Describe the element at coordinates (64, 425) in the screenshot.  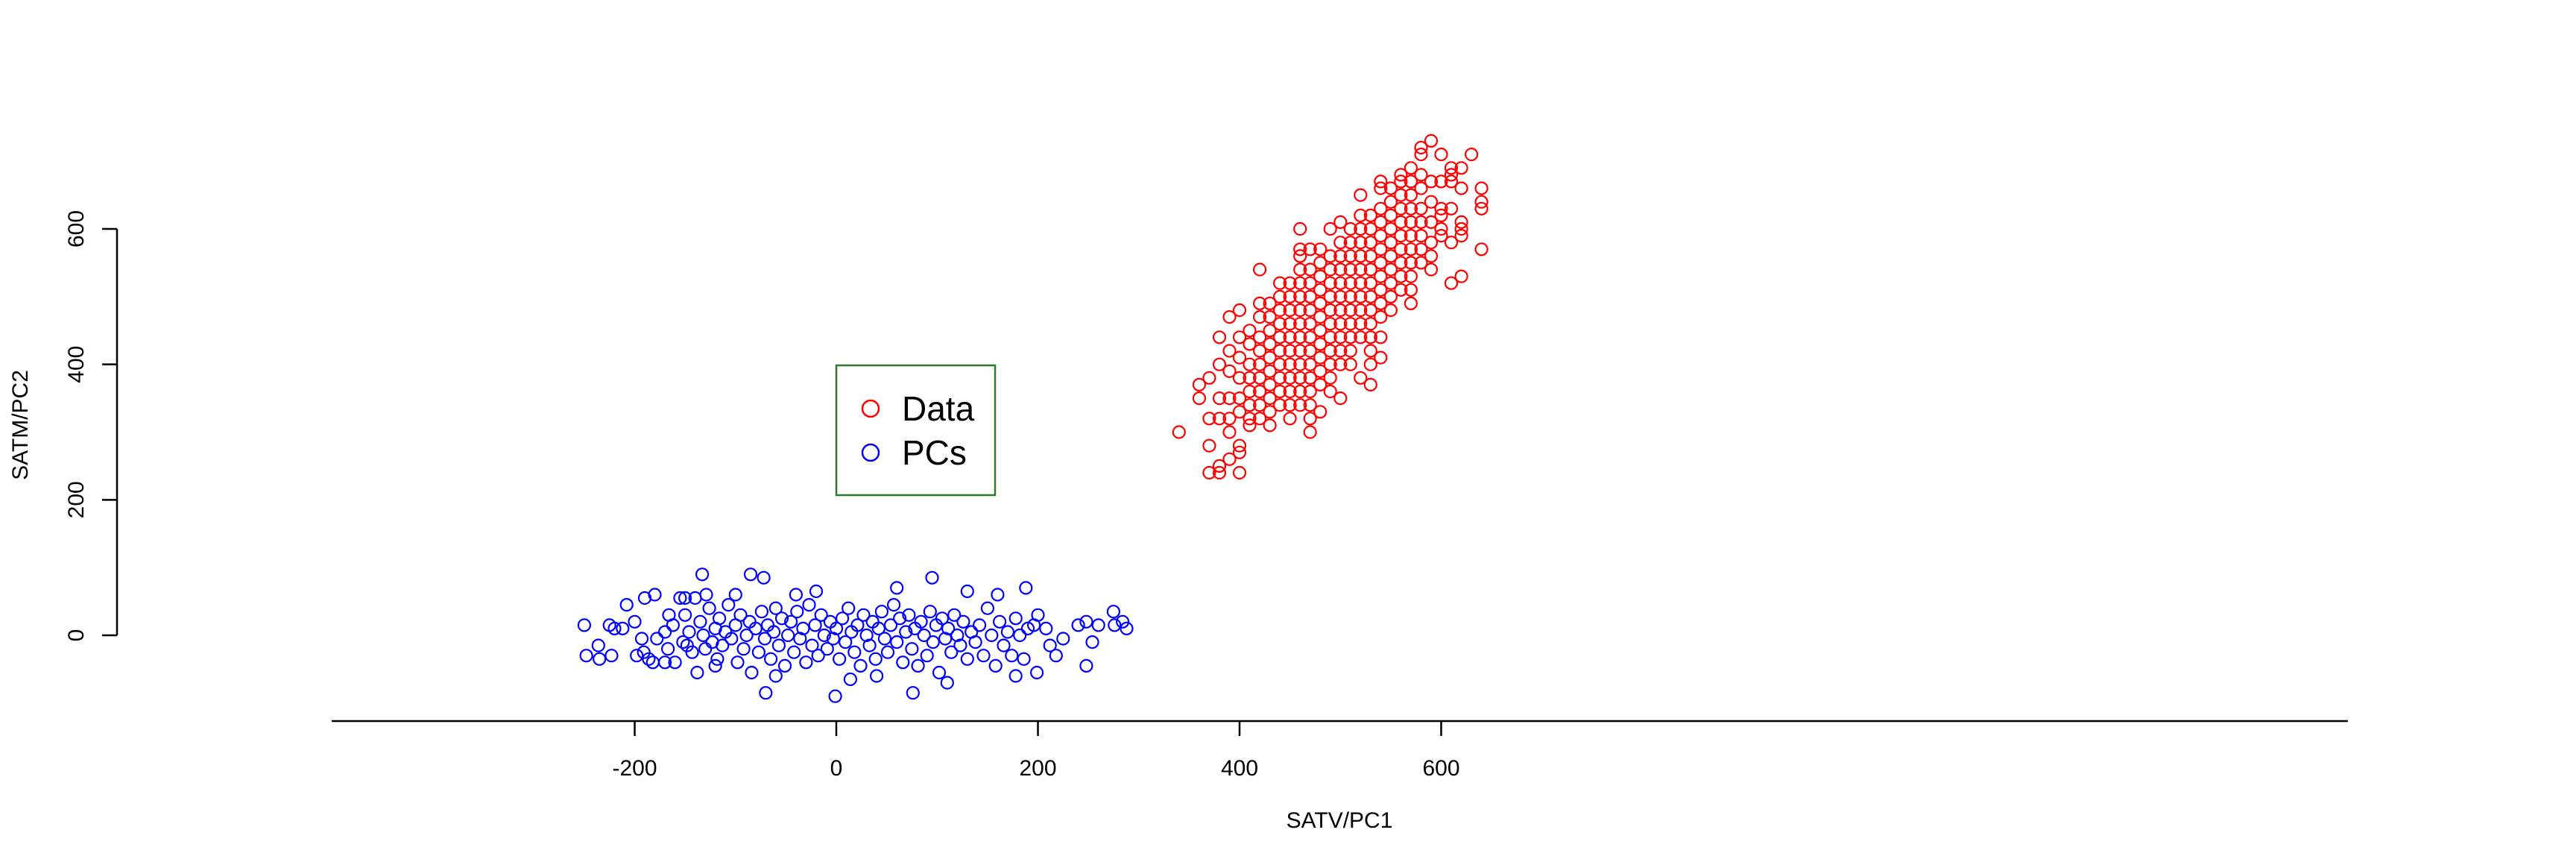
I see `y-axis: 0 200 400 600 SATM/PC2` at that location.